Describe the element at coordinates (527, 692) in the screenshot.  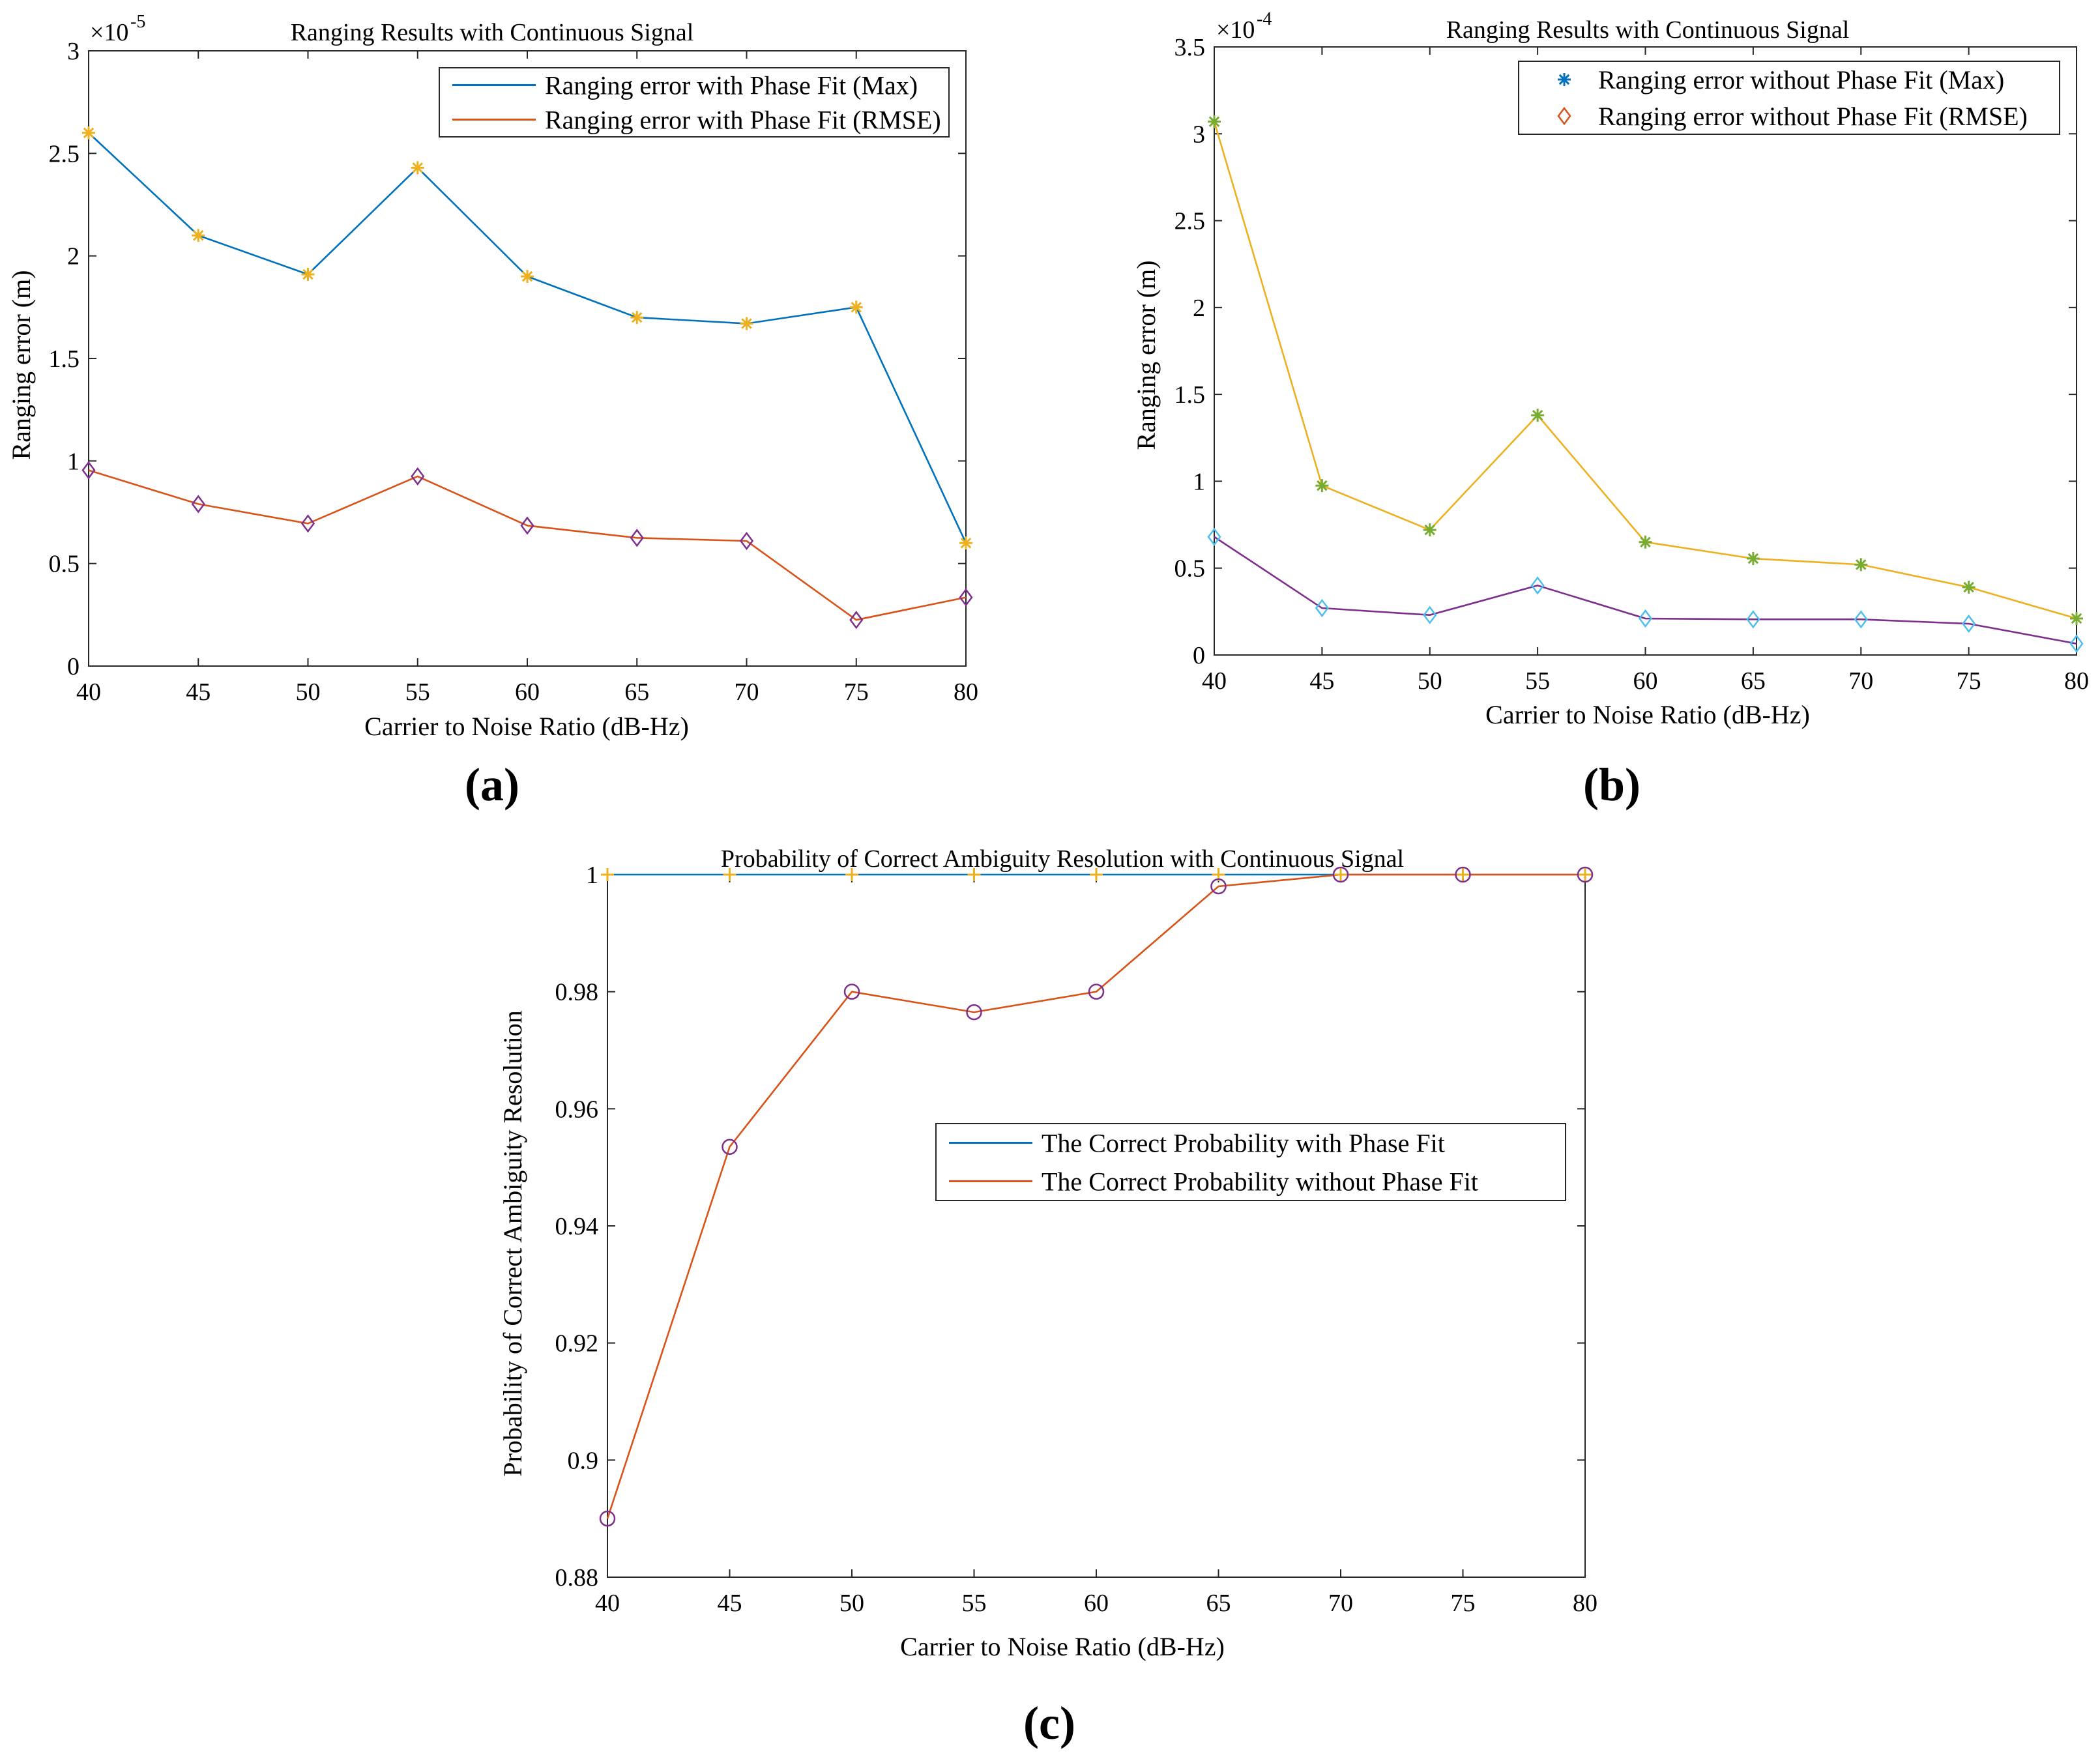
I see `chart-a-xtick-label: 60` at that location.